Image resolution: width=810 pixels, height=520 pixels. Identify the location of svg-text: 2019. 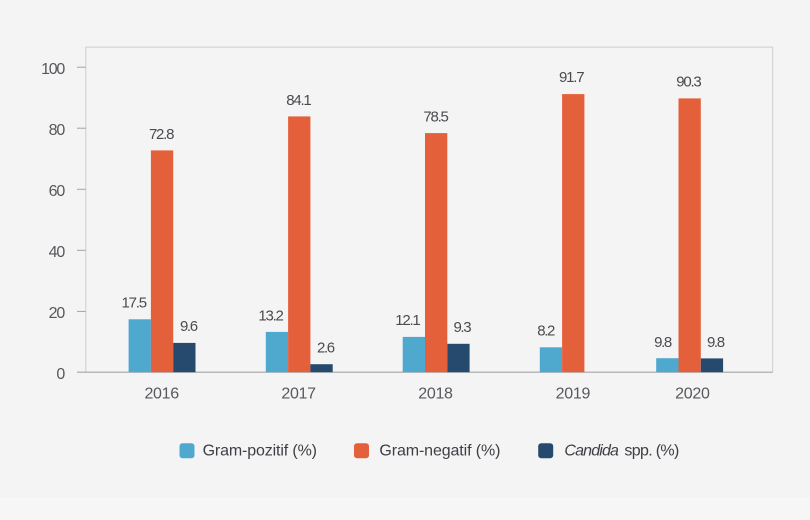
(573, 394).